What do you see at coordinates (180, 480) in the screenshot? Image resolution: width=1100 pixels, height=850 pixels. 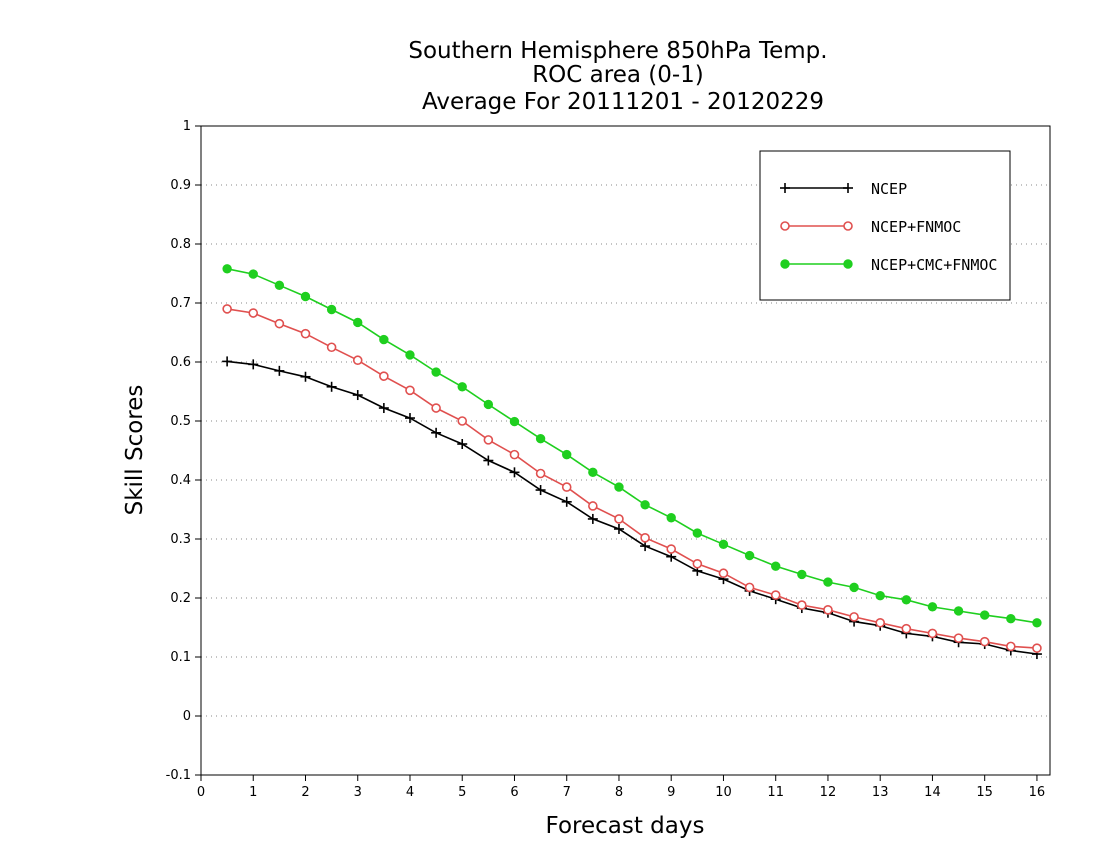 I see `y-tick-label: 0.4` at bounding box center [180, 480].